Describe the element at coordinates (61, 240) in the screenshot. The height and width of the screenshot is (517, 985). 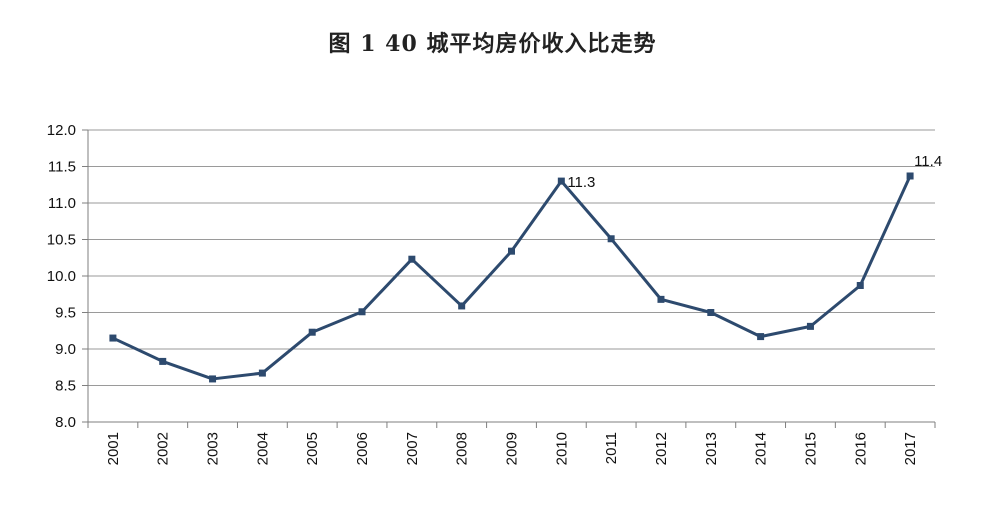
I see `y-tick-label: 10.5` at that location.